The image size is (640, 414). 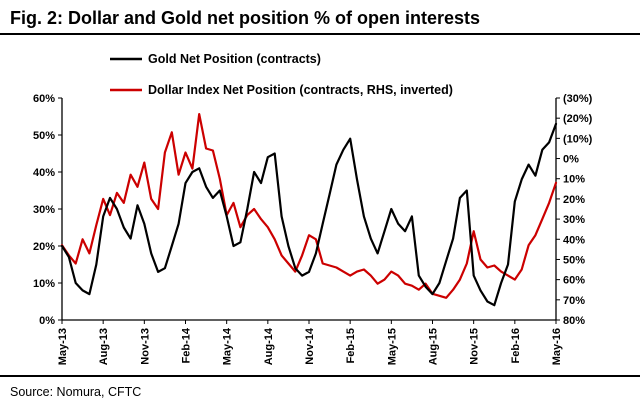 I want to click on legend-label: Gold Net Position (contracts), so click(x=234, y=59).